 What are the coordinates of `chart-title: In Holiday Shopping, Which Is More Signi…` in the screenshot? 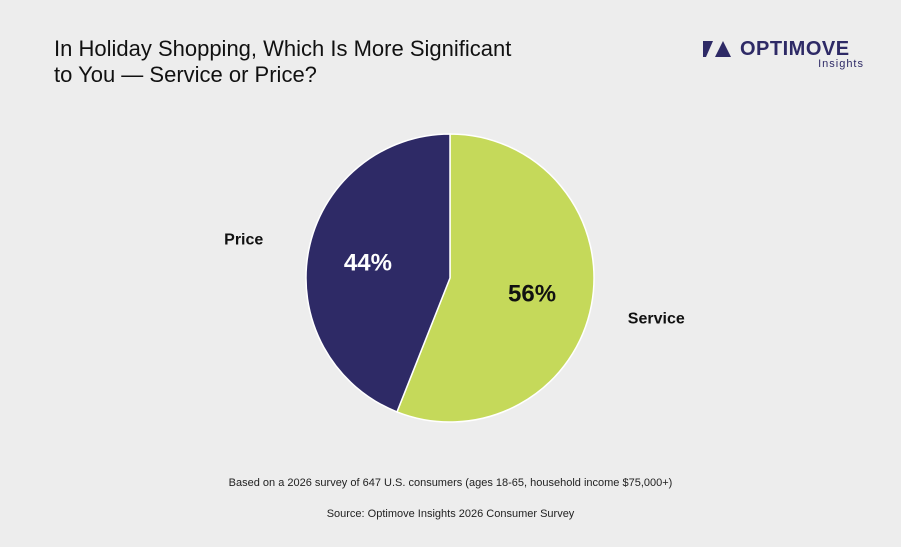 It's located at (334, 62).